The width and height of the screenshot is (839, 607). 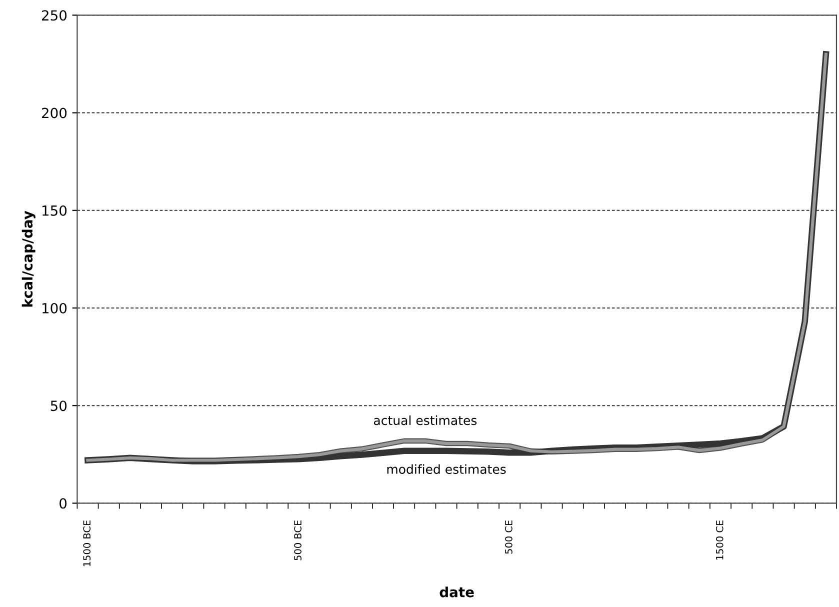 What do you see at coordinates (63, 503) in the screenshot?
I see `y-tick-label: 0` at bounding box center [63, 503].